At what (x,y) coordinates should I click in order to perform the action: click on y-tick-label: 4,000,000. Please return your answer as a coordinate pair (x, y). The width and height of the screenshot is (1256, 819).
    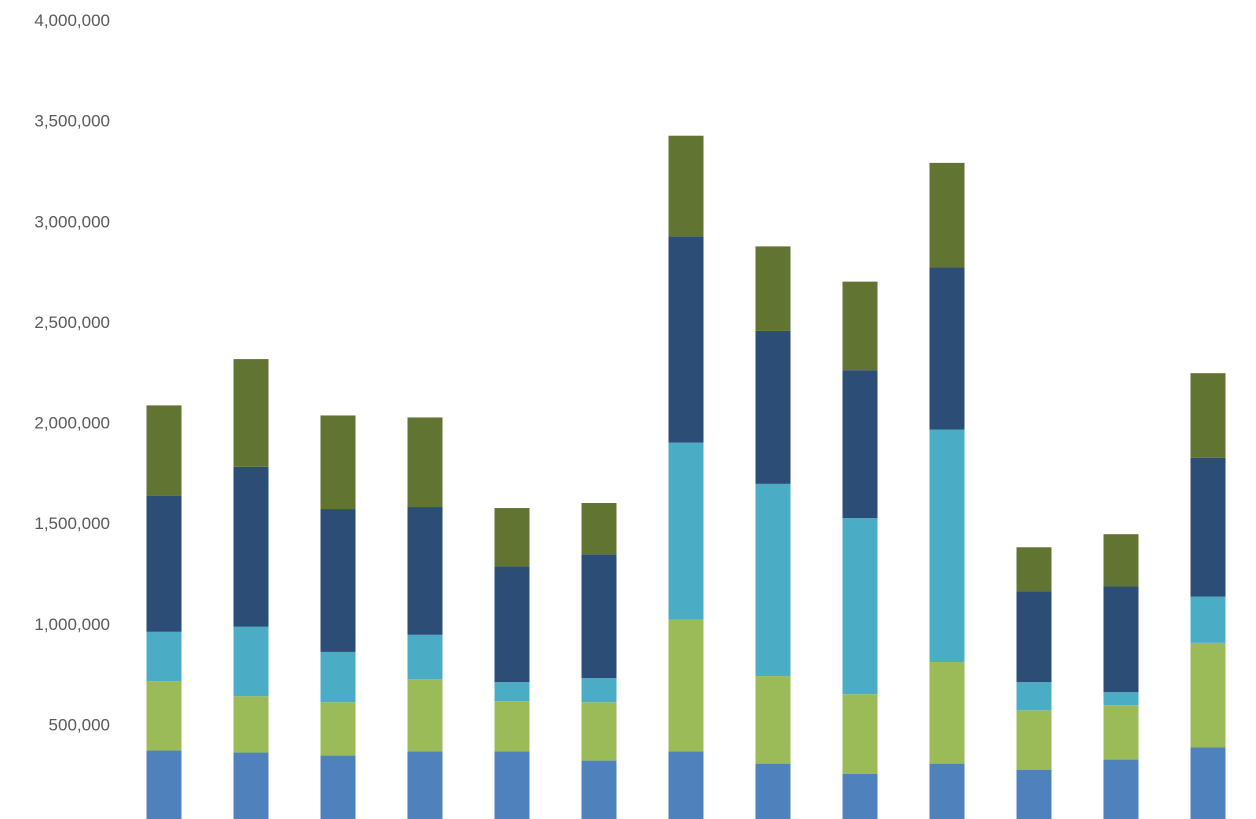
    Looking at the image, I should click on (72, 20).